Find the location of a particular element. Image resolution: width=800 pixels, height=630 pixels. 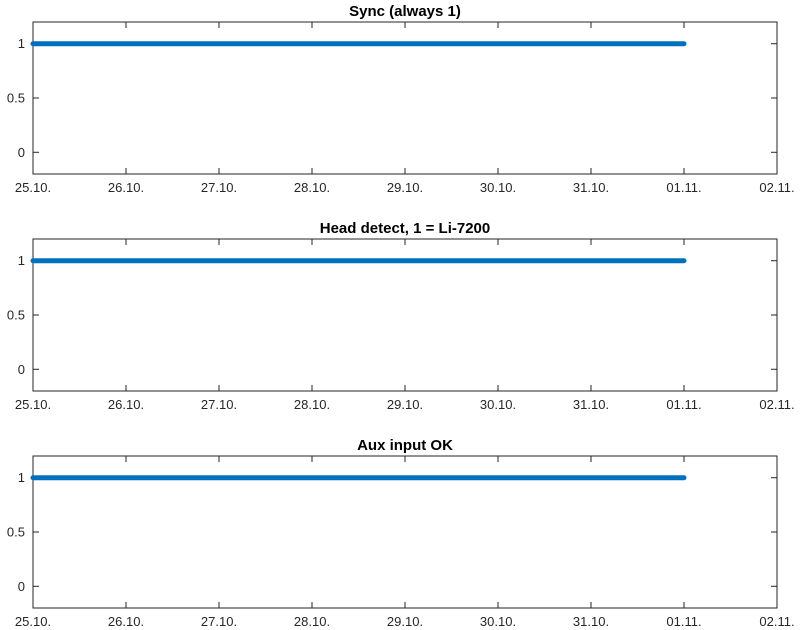

chart-title: Head detect, 1 = Li-7200 is located at coordinates (405, 228).